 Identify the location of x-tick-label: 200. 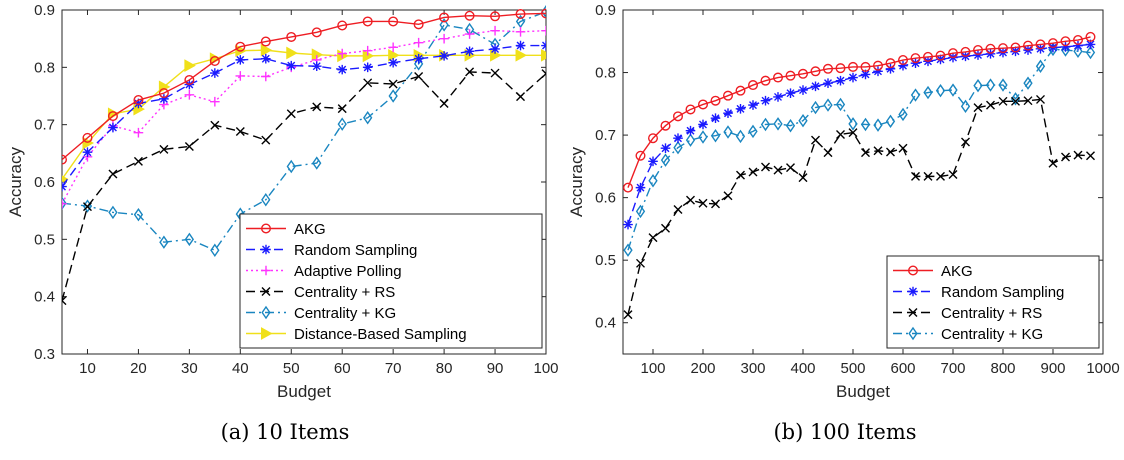
(702, 368).